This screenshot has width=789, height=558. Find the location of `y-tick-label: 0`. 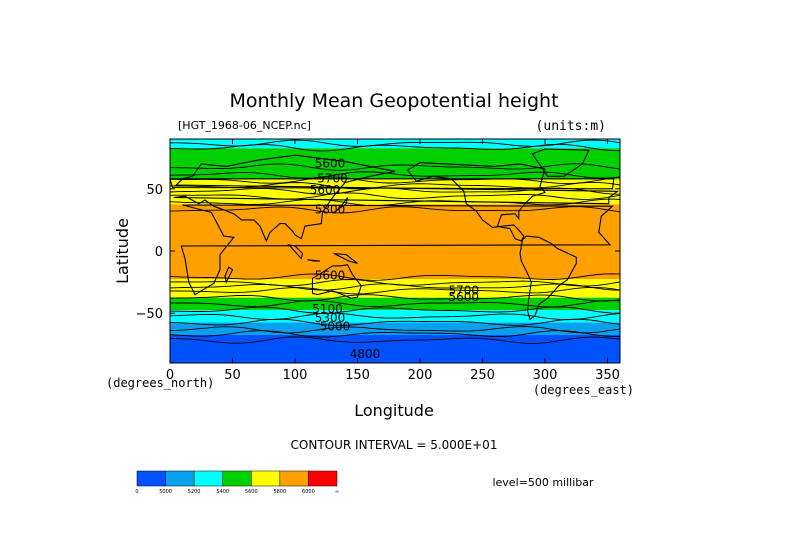

y-tick-label: 0 is located at coordinates (159, 252).